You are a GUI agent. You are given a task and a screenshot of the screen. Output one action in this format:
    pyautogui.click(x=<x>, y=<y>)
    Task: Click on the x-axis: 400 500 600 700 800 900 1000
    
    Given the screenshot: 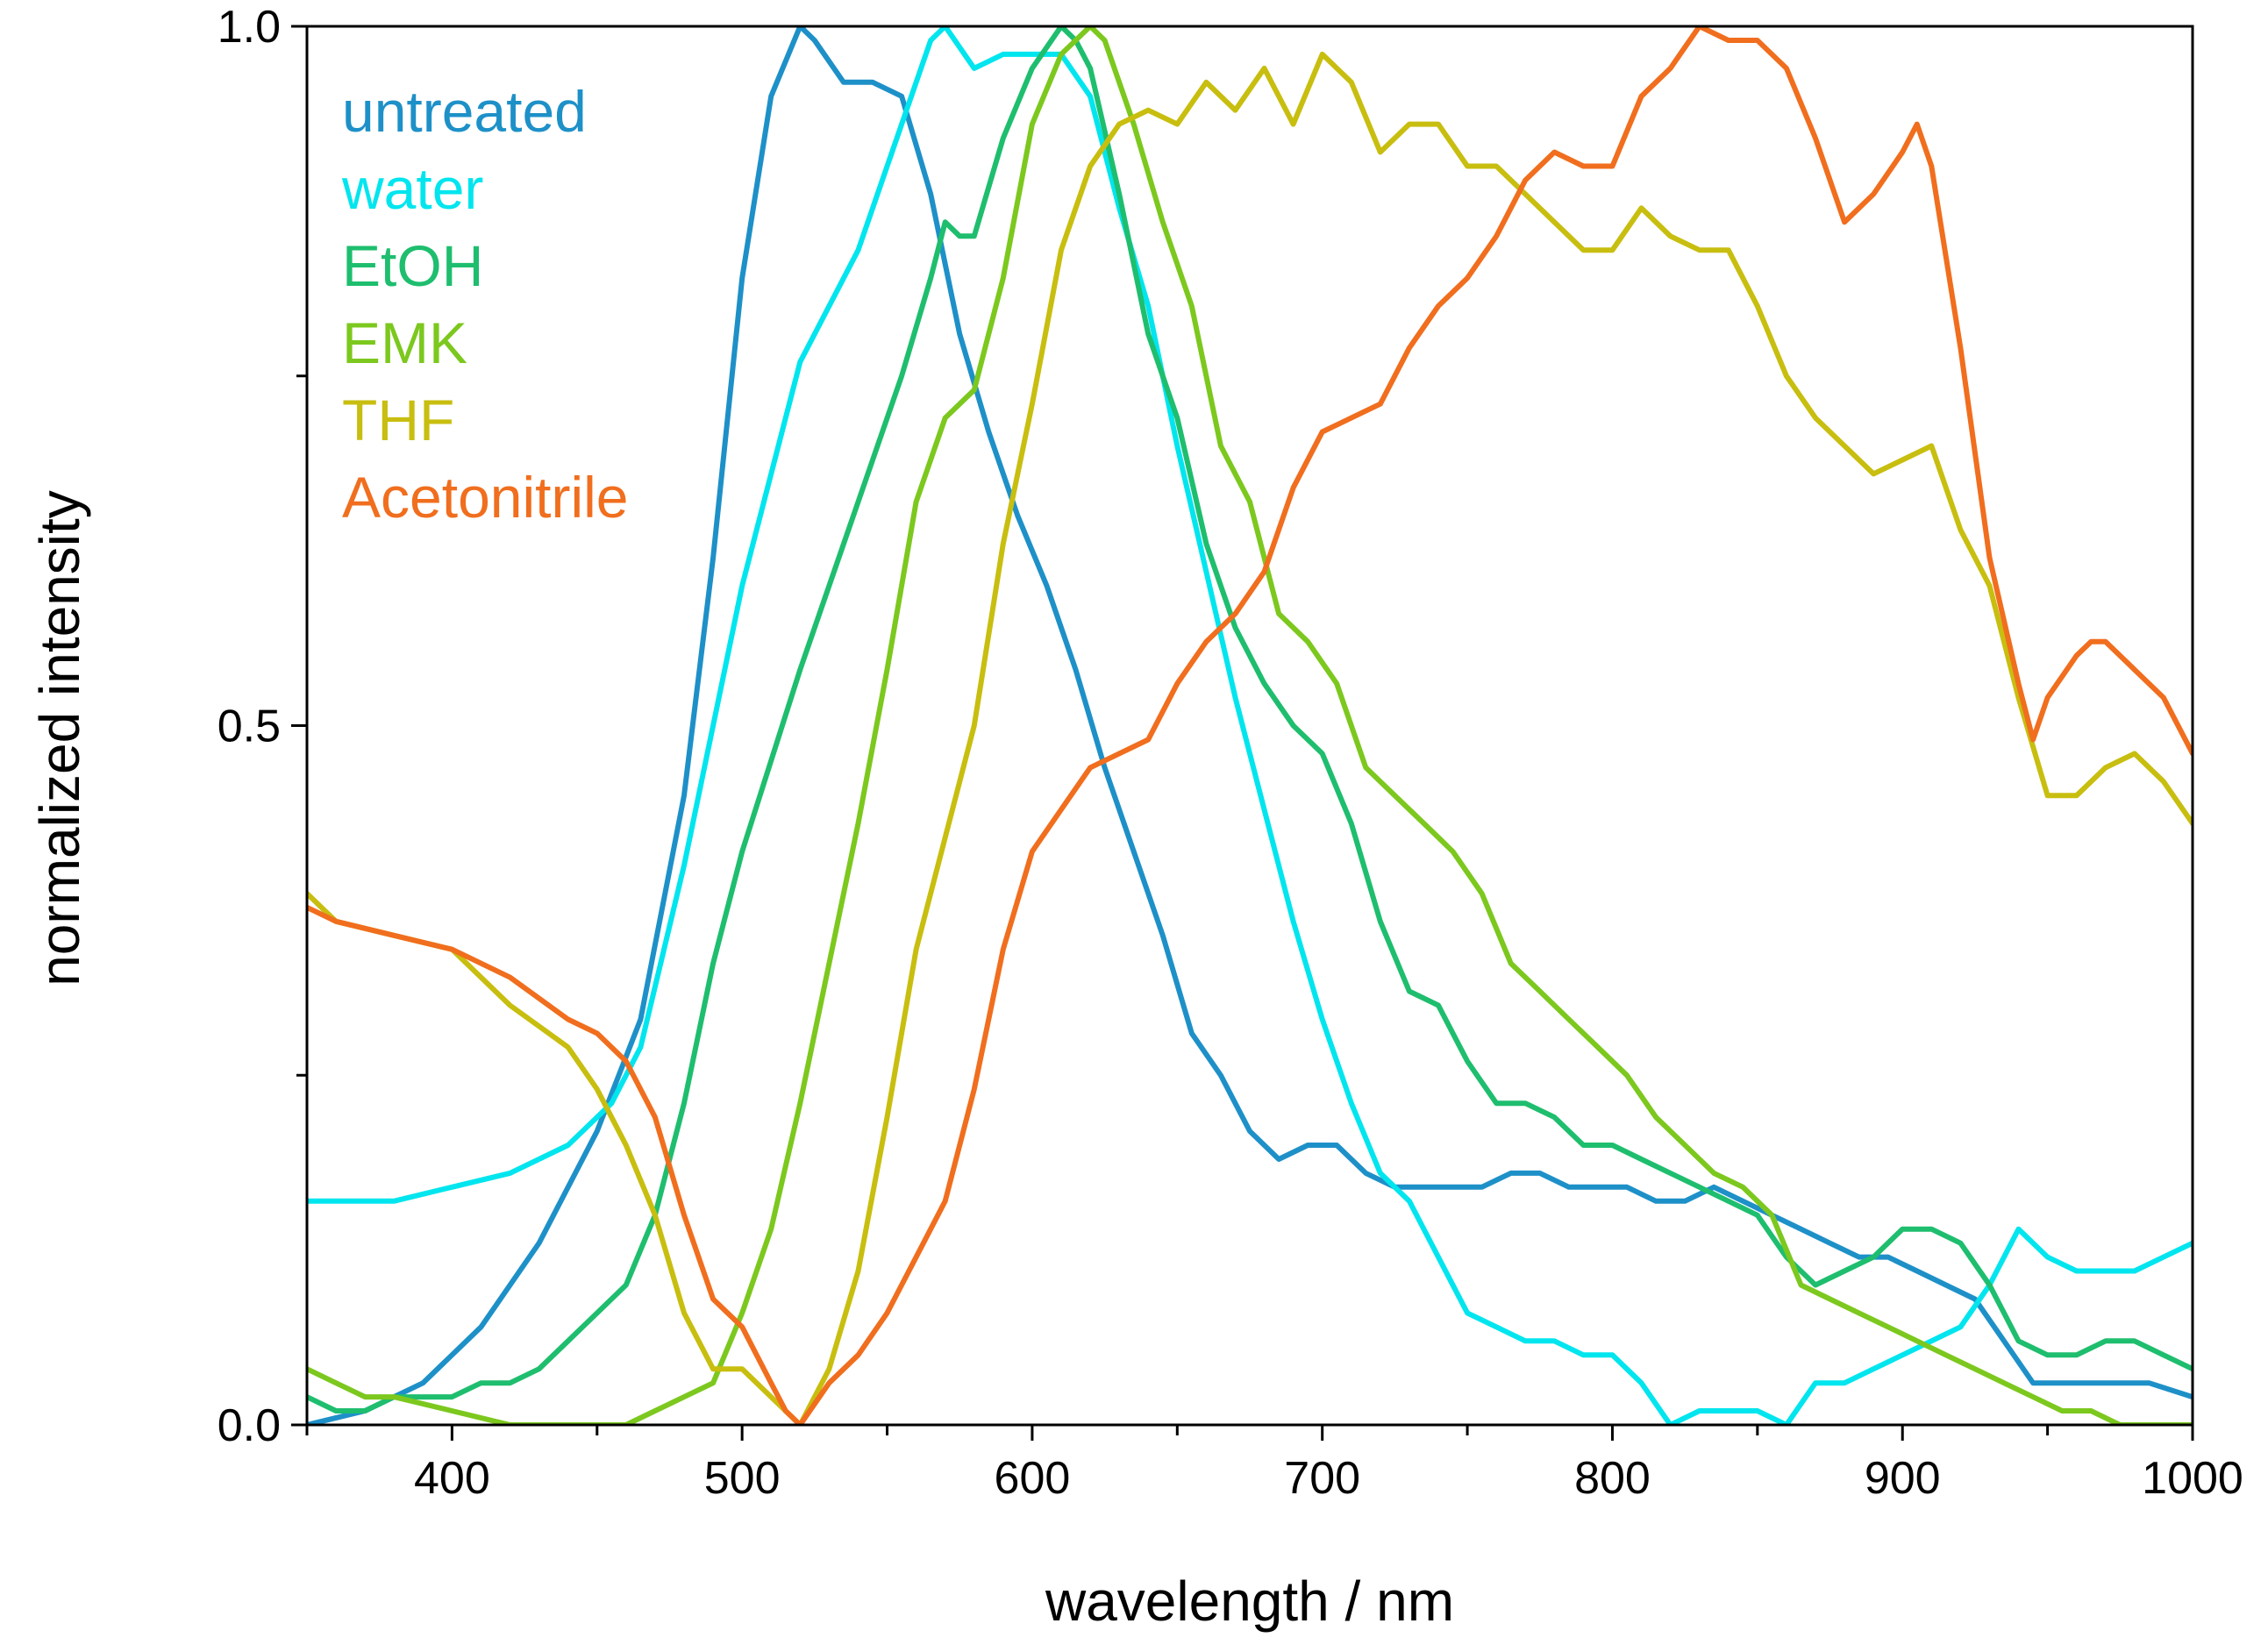 What is the action you would take?
    pyautogui.click(x=1274, y=1464)
    